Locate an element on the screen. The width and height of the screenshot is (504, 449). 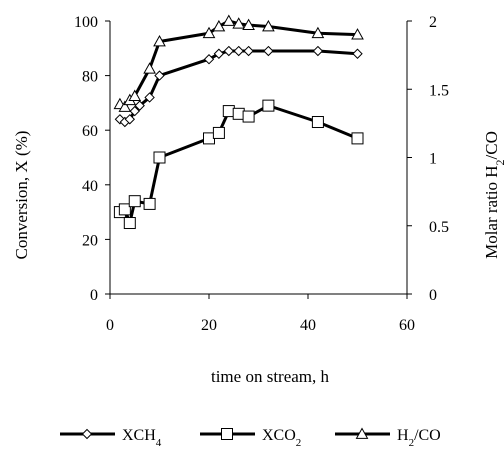
legend-label-xch4: XCH4 is located at coordinates (142, 438).